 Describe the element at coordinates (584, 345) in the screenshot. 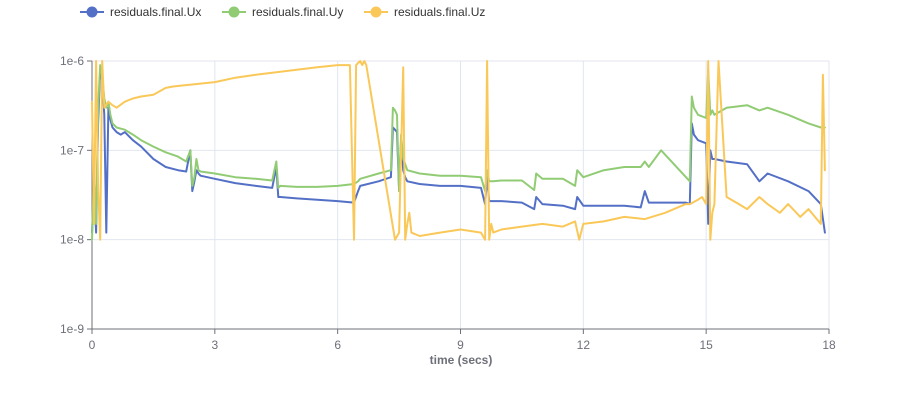

I see `x-tick-label: 12` at that location.